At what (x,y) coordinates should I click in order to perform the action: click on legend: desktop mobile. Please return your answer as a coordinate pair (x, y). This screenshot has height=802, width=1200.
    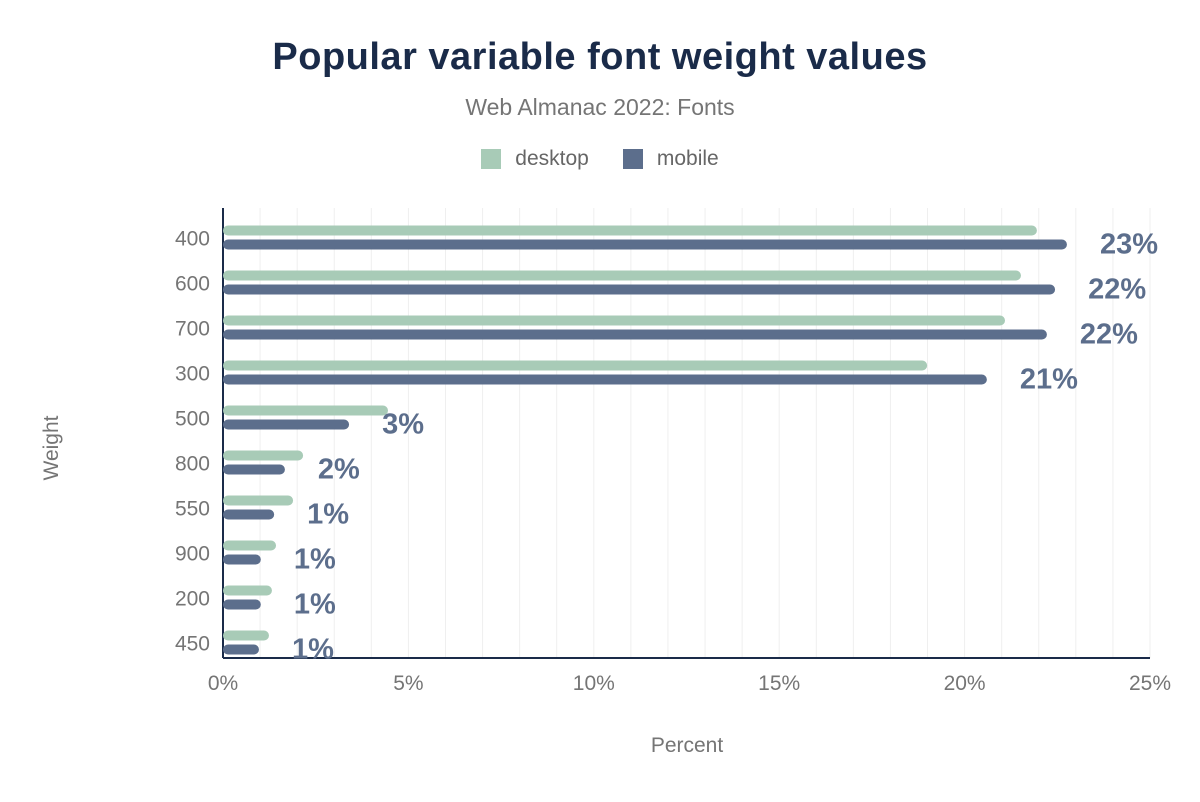
    Looking at the image, I should click on (600, 159).